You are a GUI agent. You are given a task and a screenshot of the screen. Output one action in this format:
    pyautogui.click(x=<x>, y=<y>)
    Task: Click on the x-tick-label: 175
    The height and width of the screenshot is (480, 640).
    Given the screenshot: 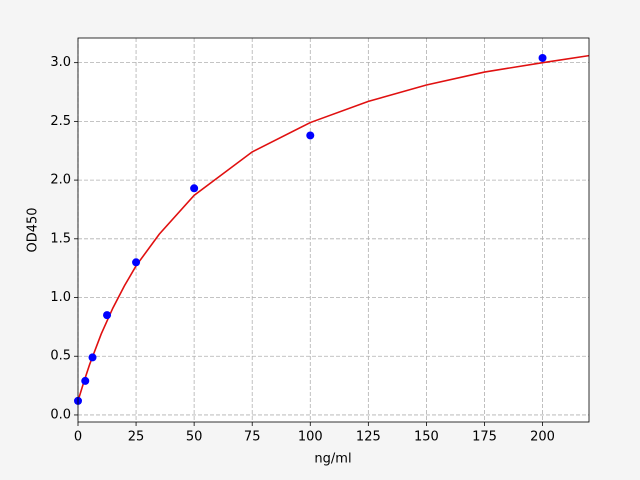 What is the action you would take?
    pyautogui.click(x=484, y=437)
    